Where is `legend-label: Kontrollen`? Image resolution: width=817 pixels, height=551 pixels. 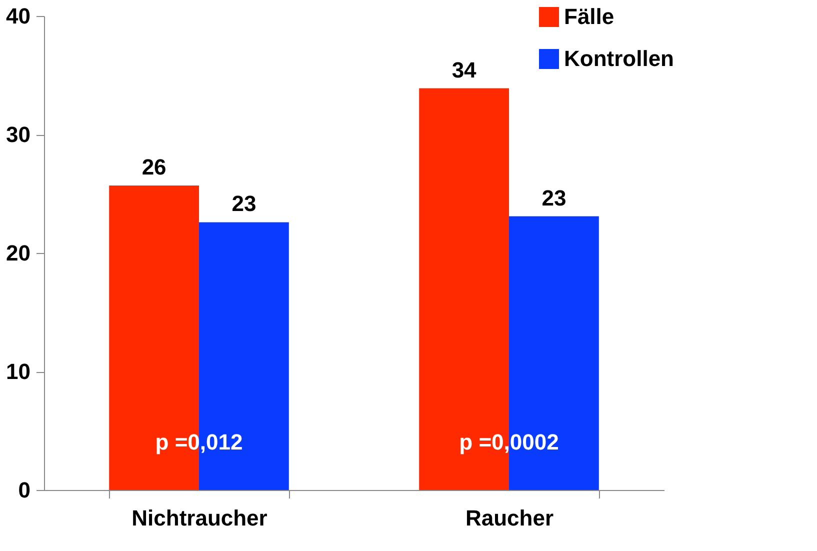
legend-label: Kontrollen is located at coordinates (619, 58).